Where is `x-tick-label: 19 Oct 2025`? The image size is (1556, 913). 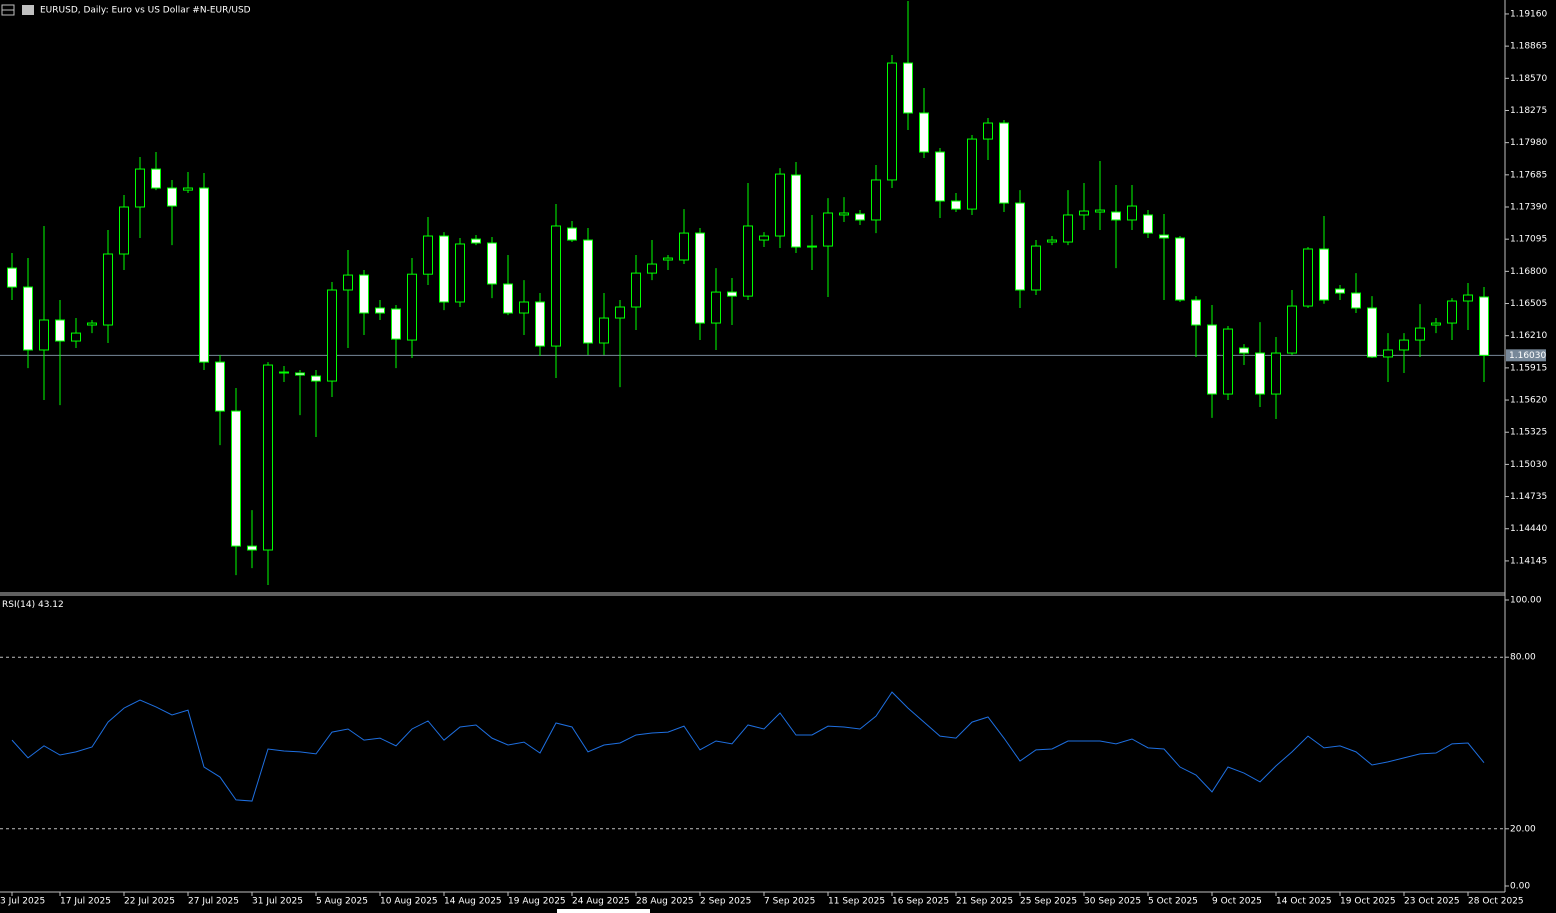 x-tick-label: 19 Oct 2025 is located at coordinates (1368, 902).